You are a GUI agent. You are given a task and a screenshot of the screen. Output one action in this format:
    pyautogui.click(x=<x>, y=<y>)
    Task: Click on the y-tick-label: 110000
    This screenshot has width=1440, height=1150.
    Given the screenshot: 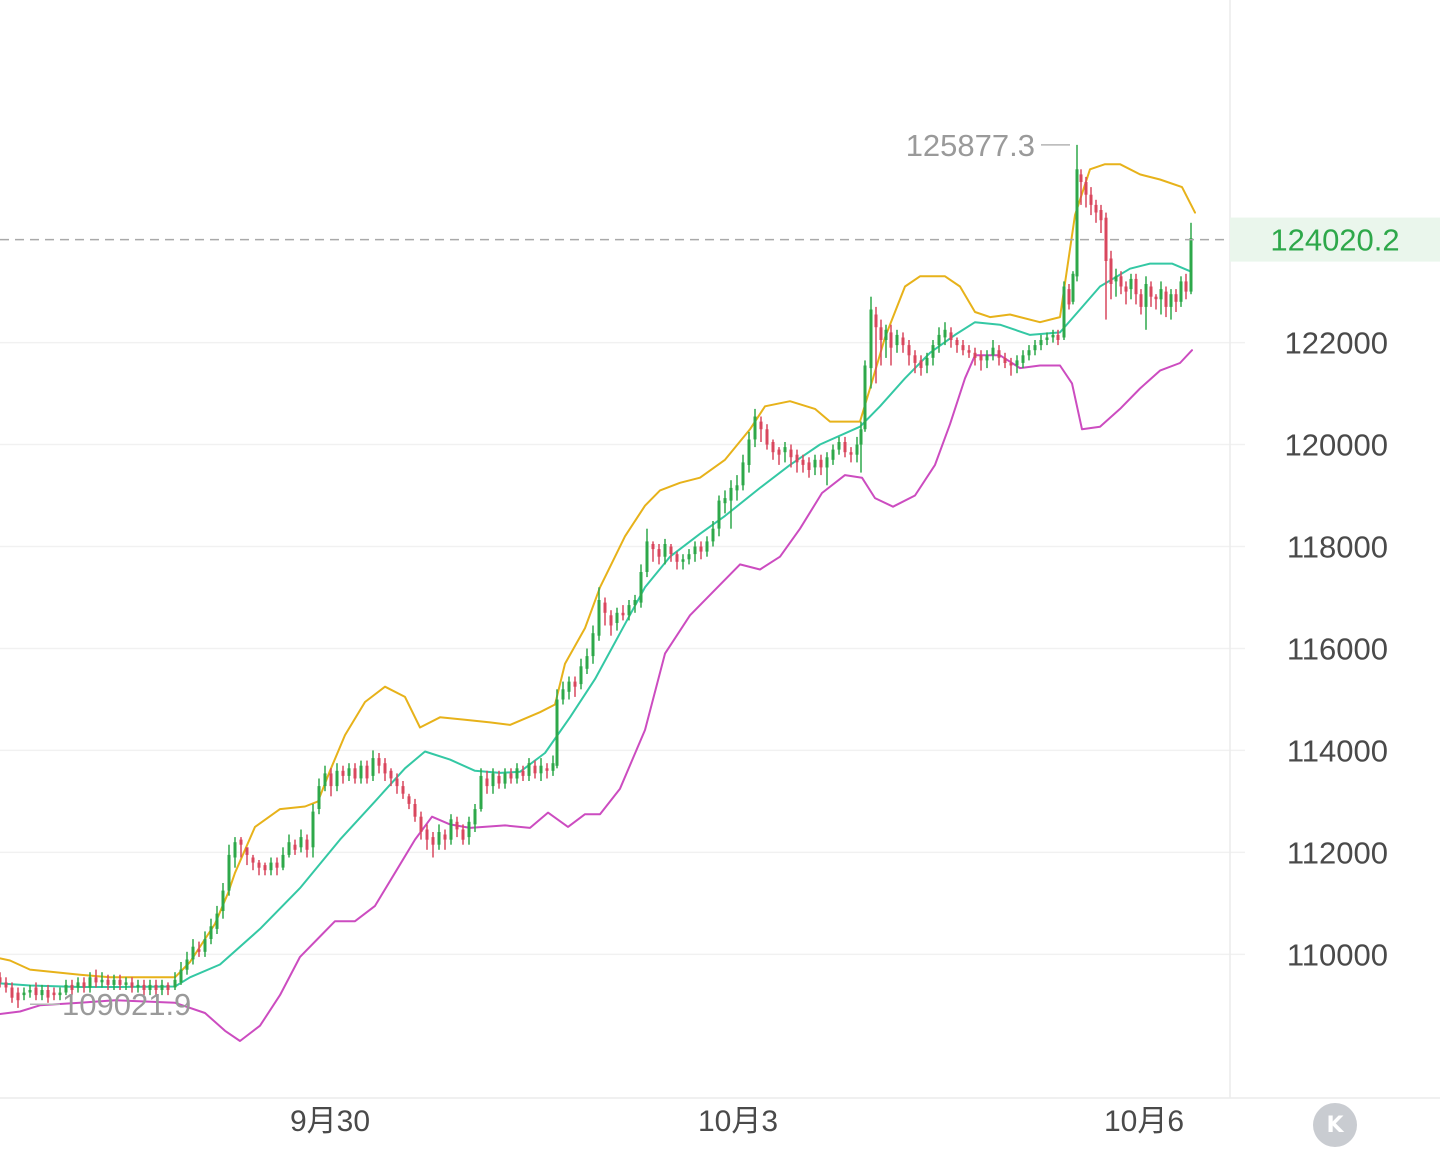 What is the action you would take?
    pyautogui.click(x=1337, y=954)
    